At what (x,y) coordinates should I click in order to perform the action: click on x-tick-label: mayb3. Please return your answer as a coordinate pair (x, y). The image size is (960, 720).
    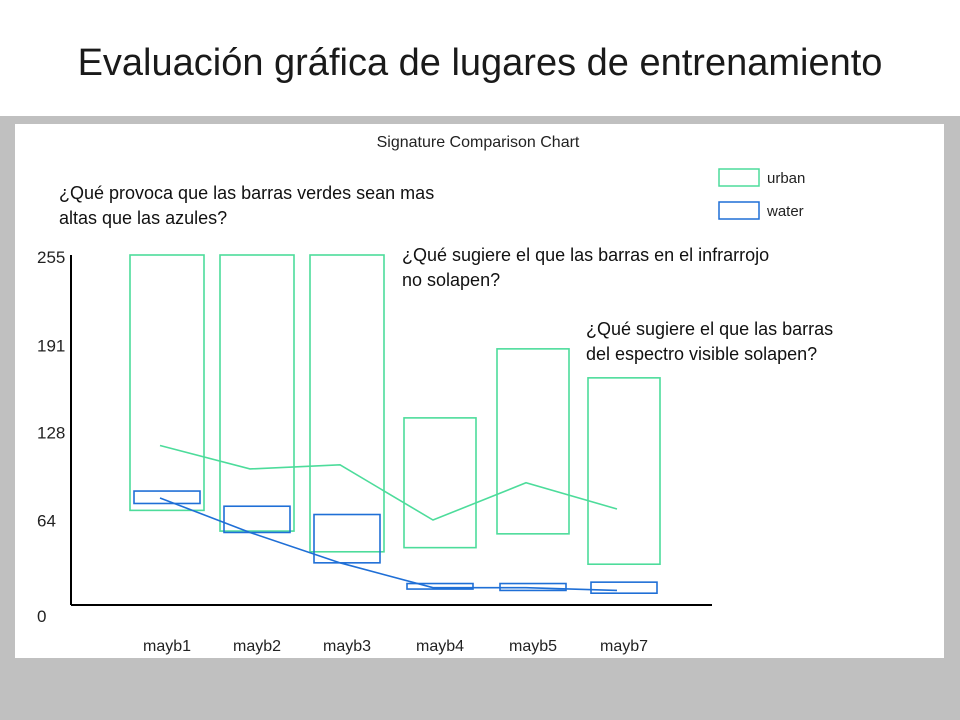
    Looking at the image, I should click on (347, 646).